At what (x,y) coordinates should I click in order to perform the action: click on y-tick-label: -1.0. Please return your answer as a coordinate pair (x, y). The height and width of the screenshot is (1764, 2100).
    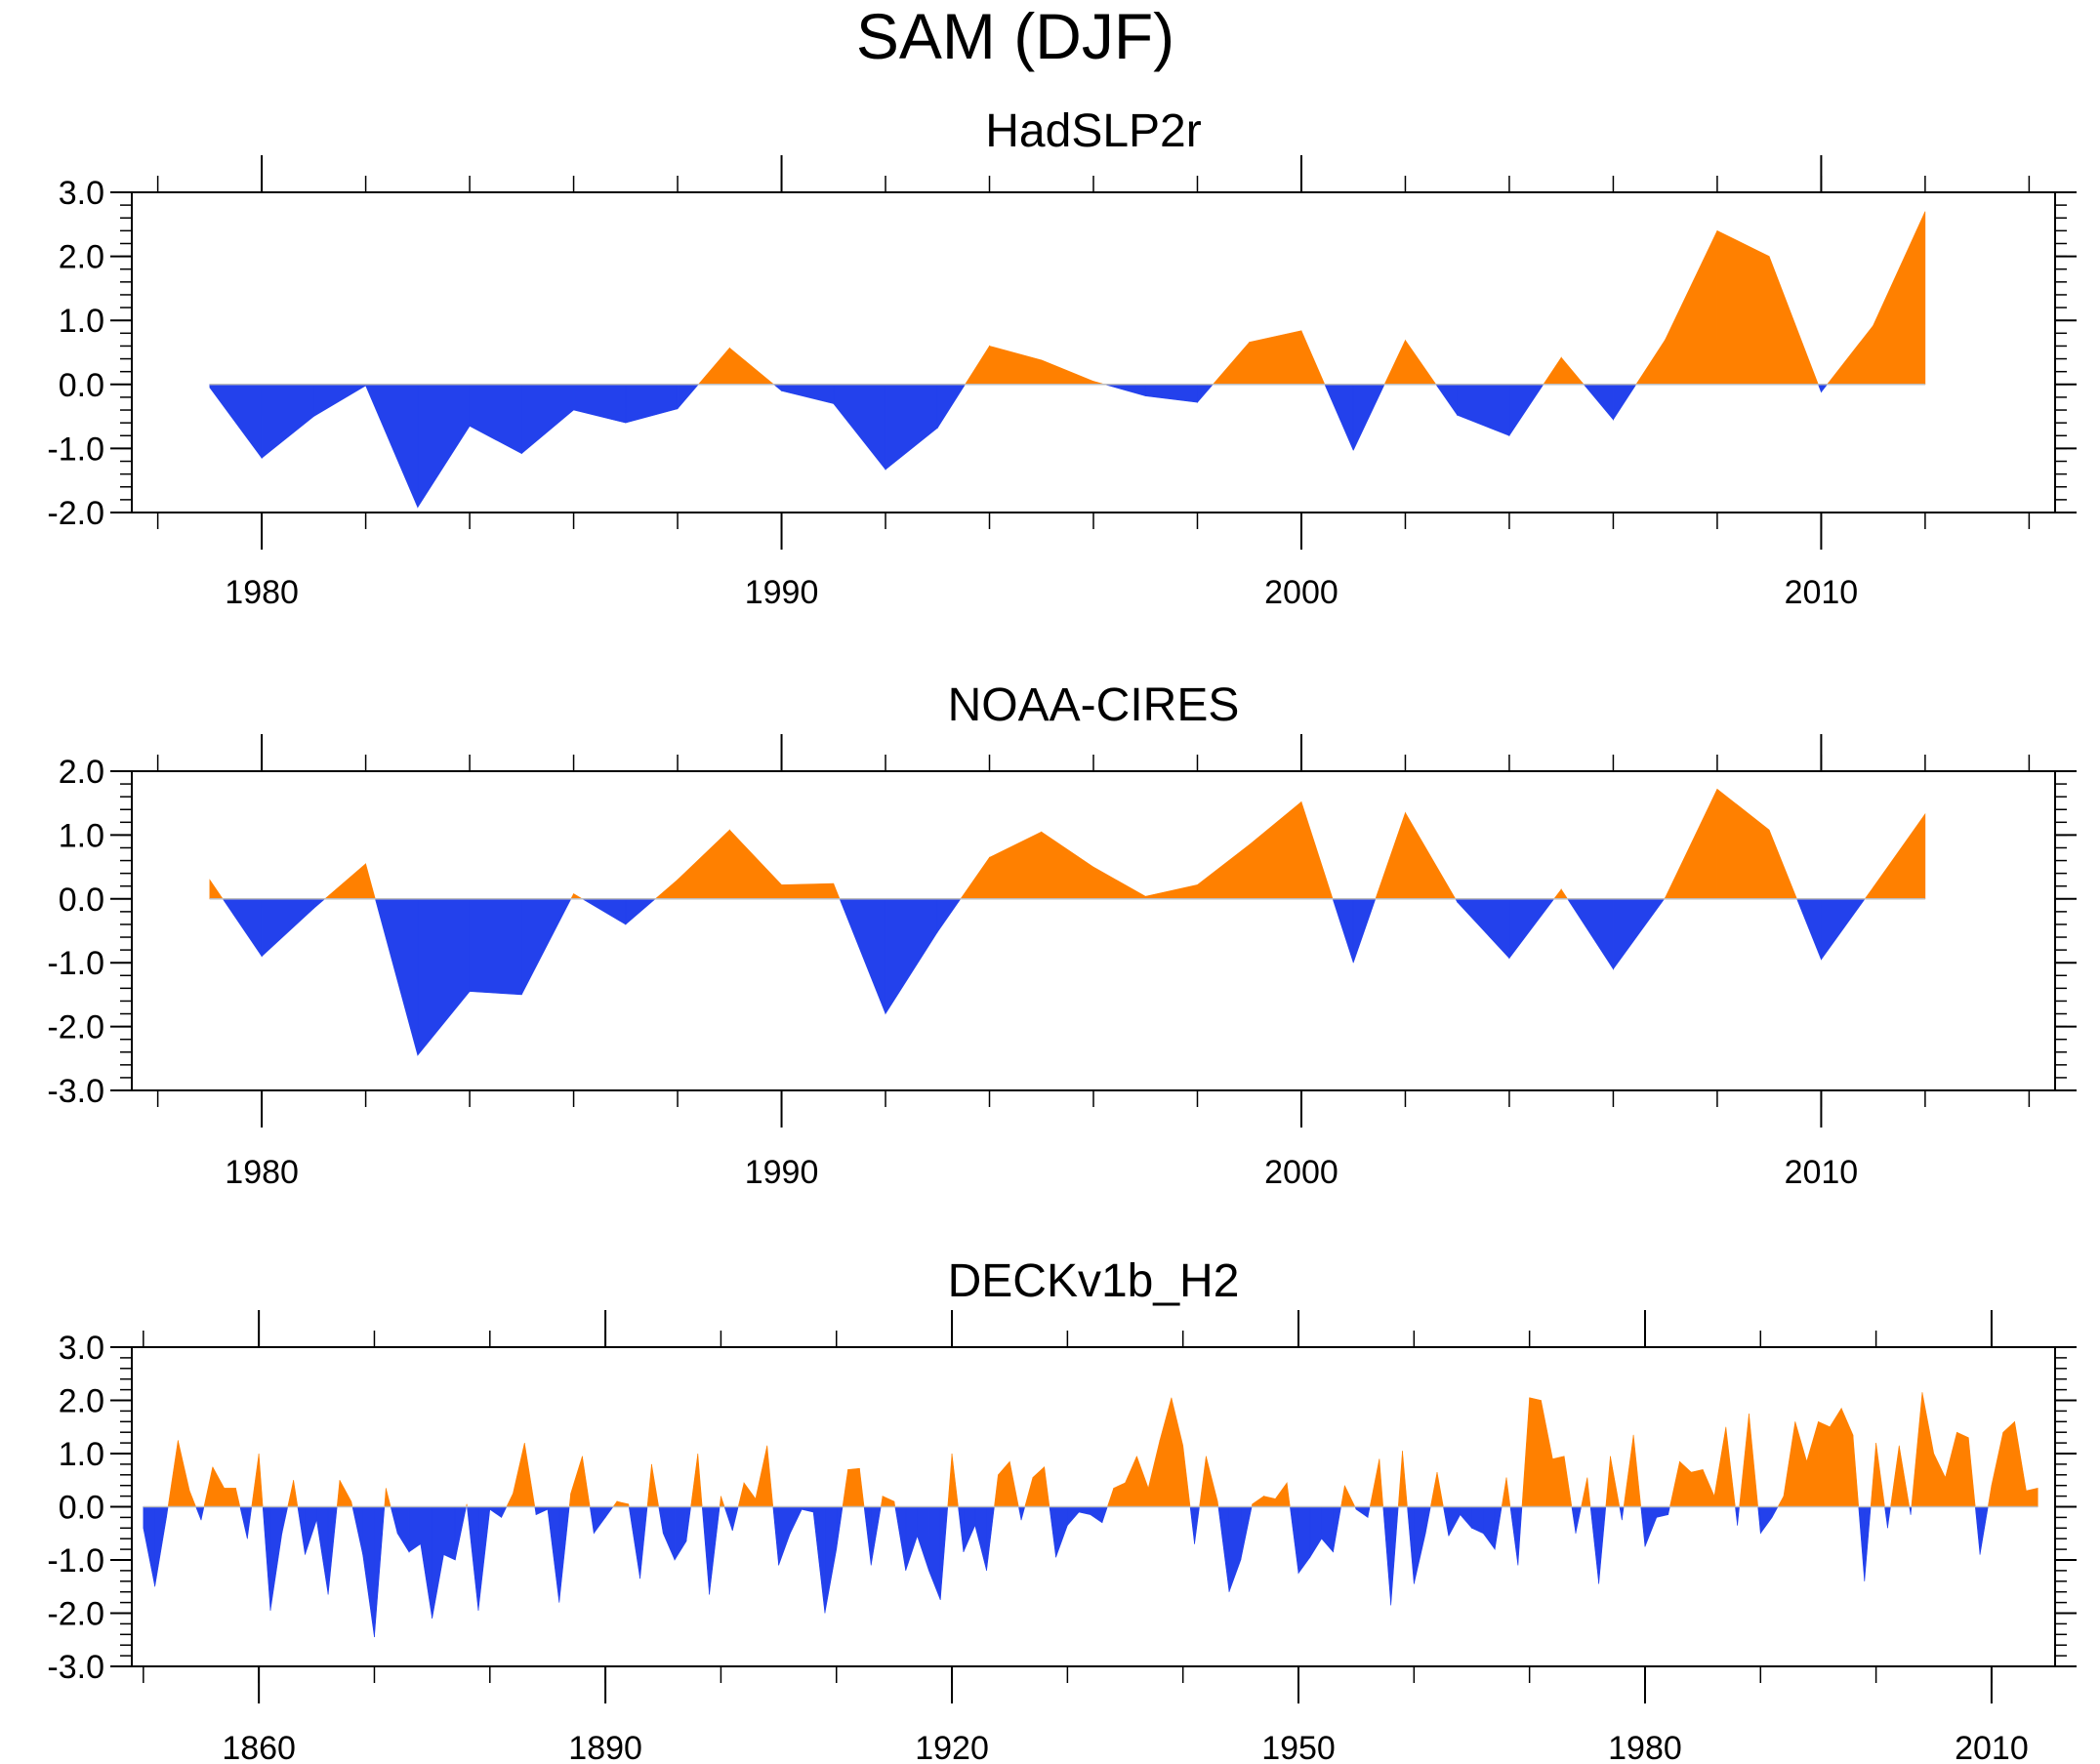
    Looking at the image, I should click on (75, 963).